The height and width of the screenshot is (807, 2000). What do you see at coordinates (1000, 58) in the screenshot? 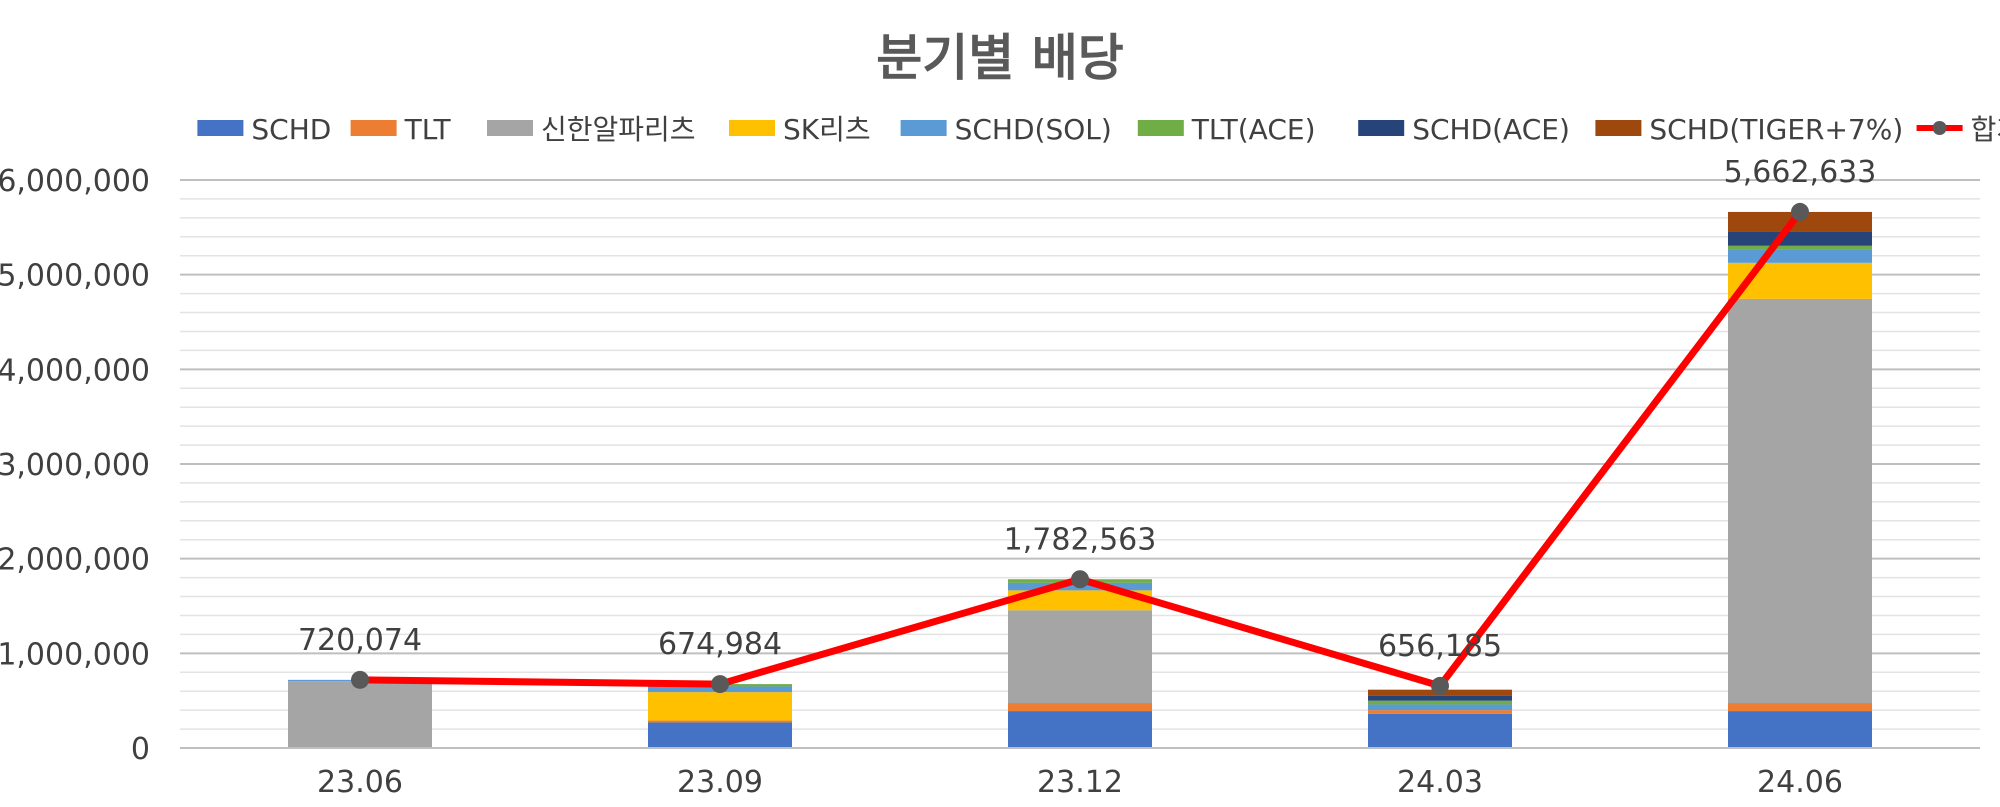
I see `chart-title: 분기별 배당` at bounding box center [1000, 58].